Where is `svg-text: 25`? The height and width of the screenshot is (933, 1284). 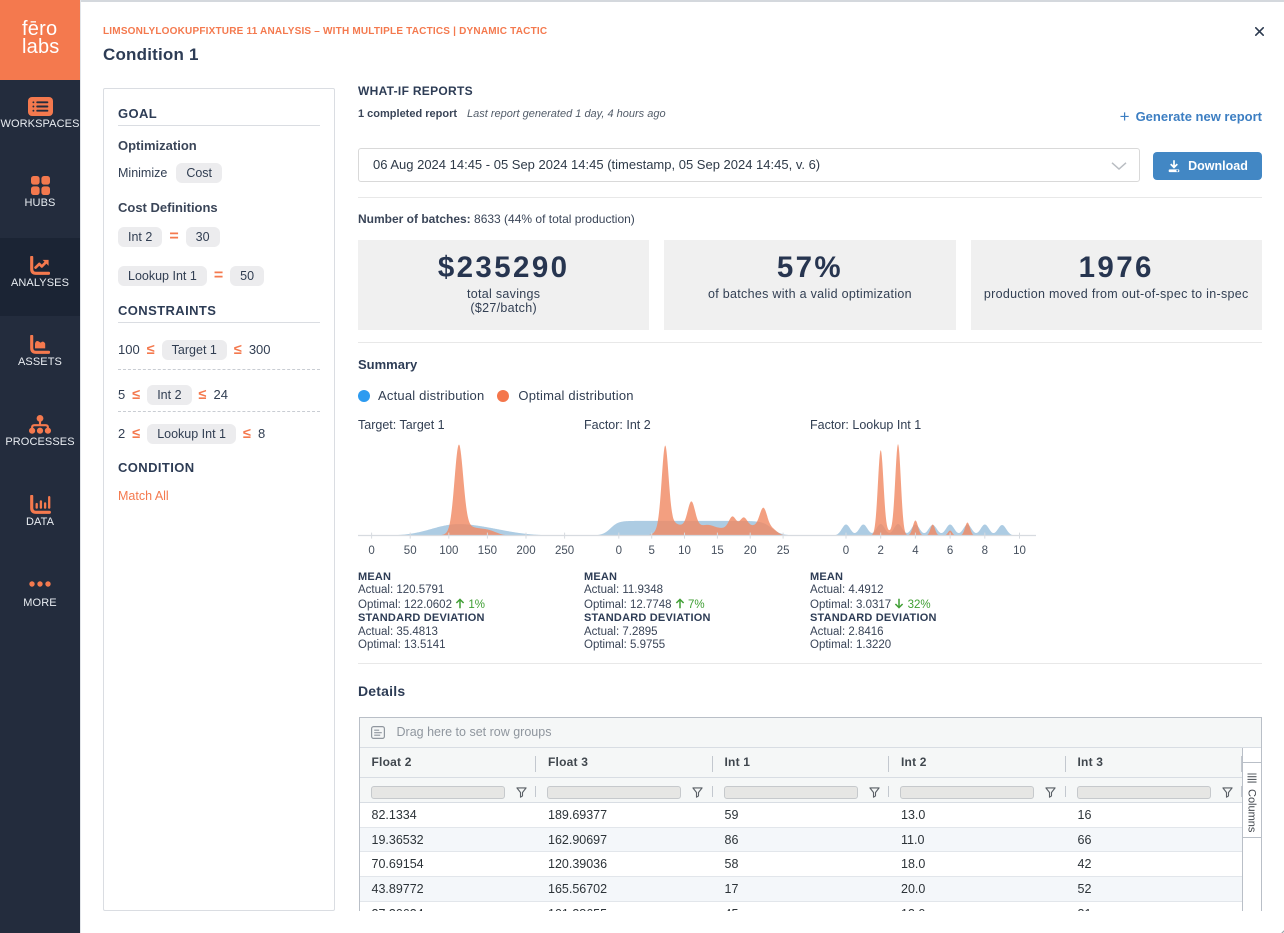
svg-text: 25 is located at coordinates (783, 551).